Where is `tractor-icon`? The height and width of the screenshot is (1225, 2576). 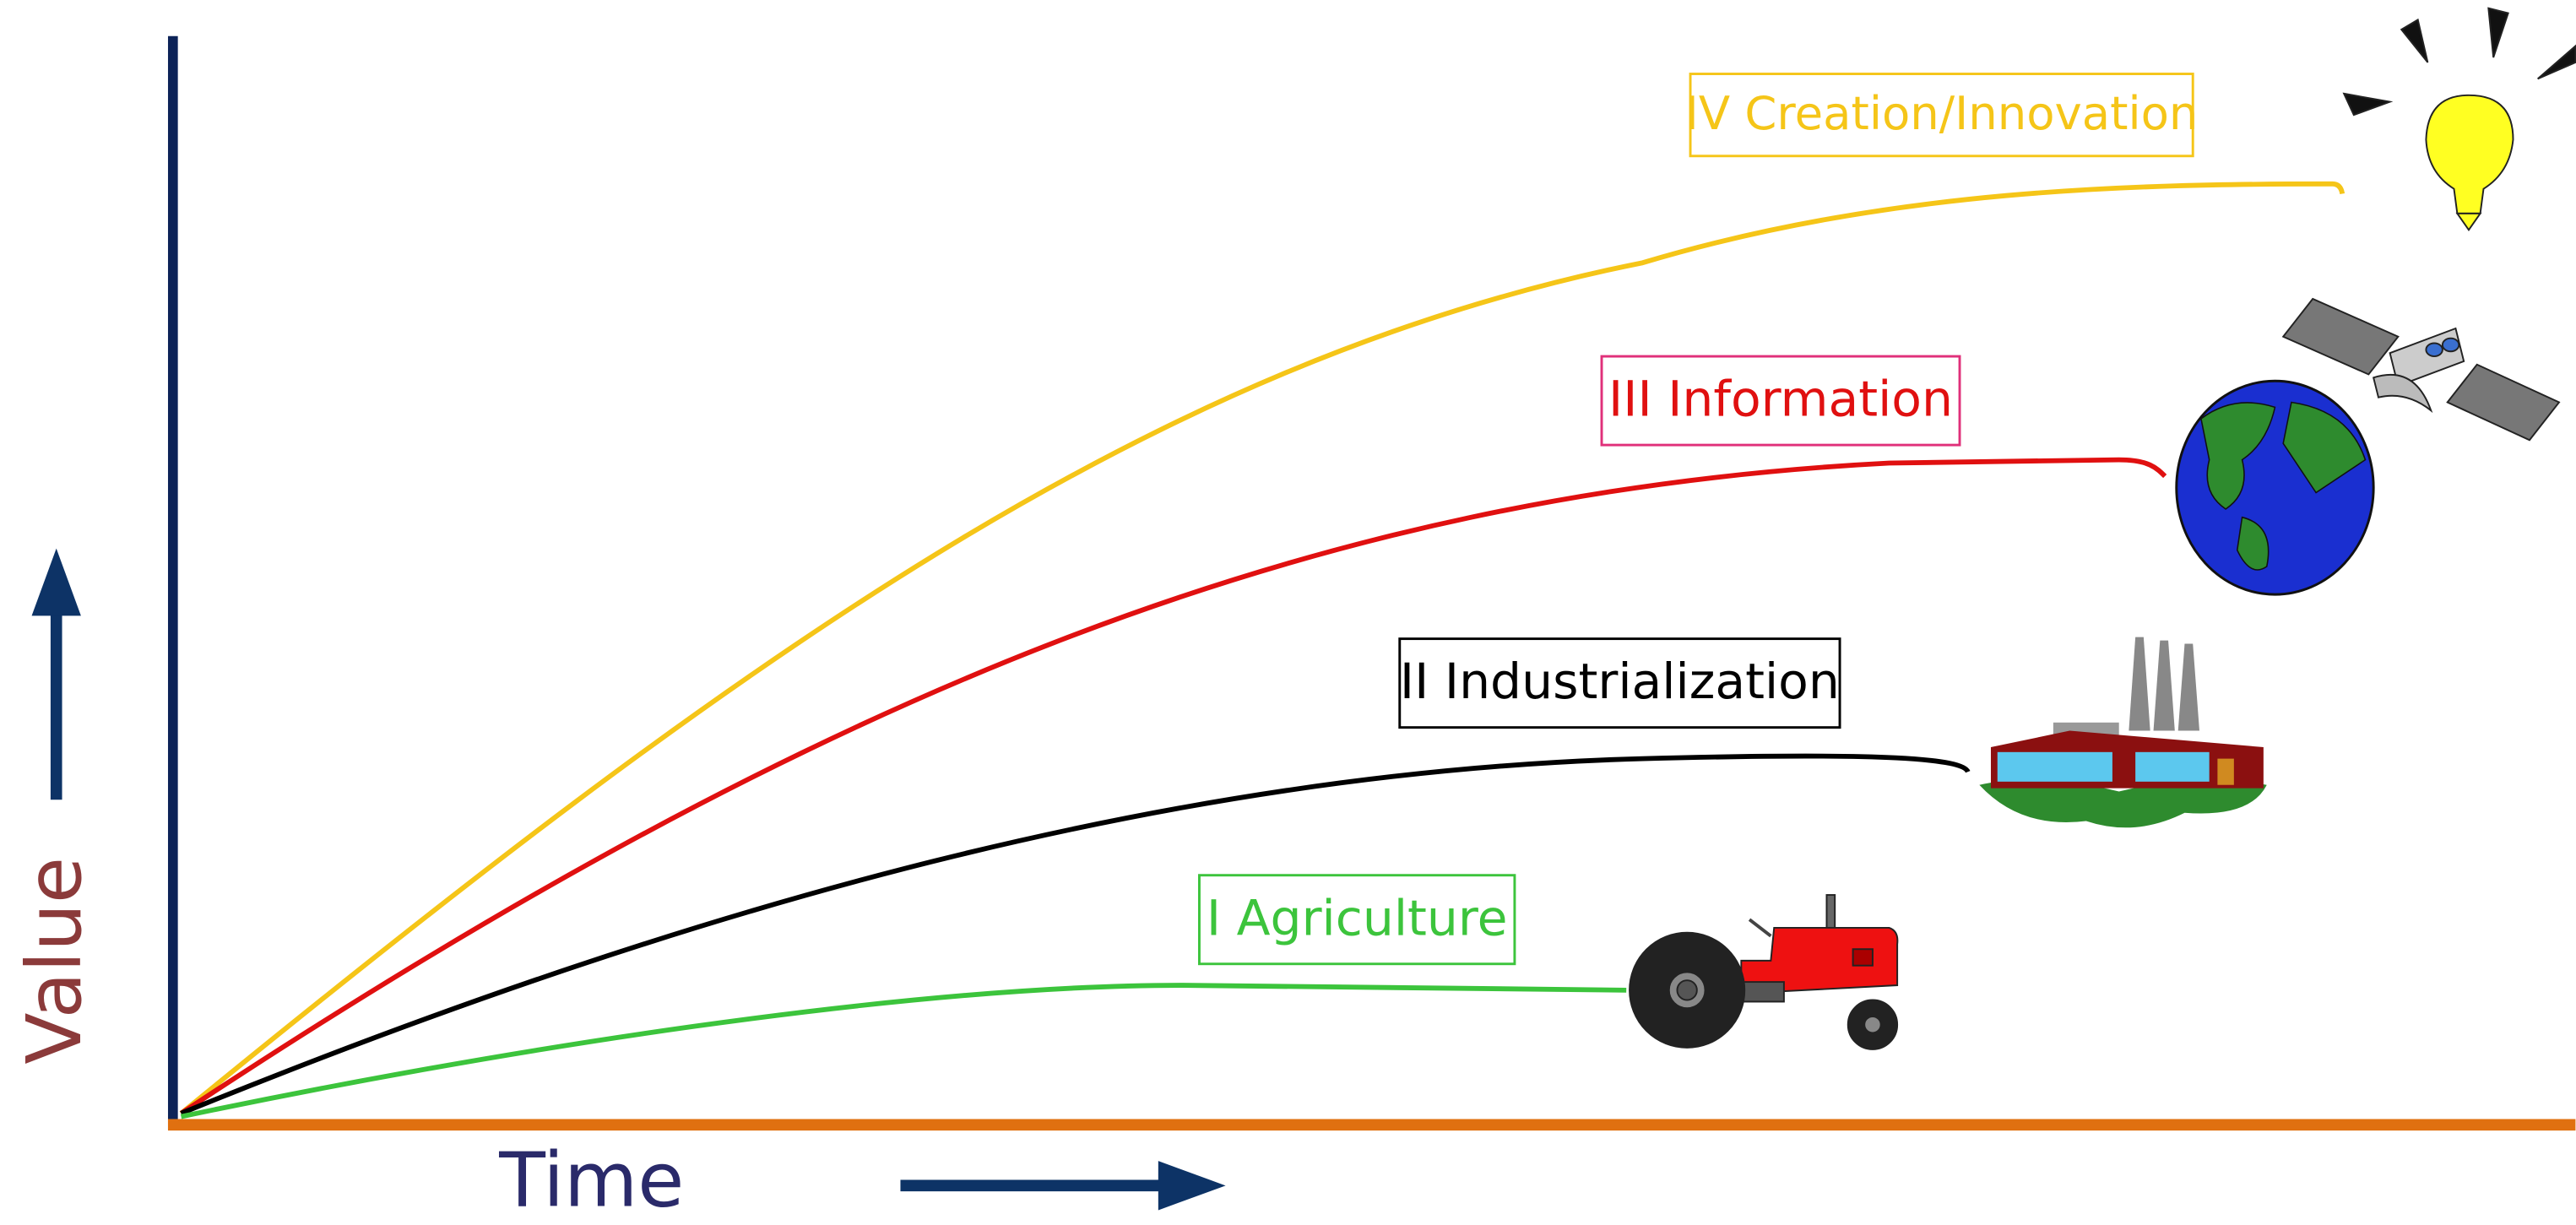
tractor-icon is located at coordinates (1764, 972).